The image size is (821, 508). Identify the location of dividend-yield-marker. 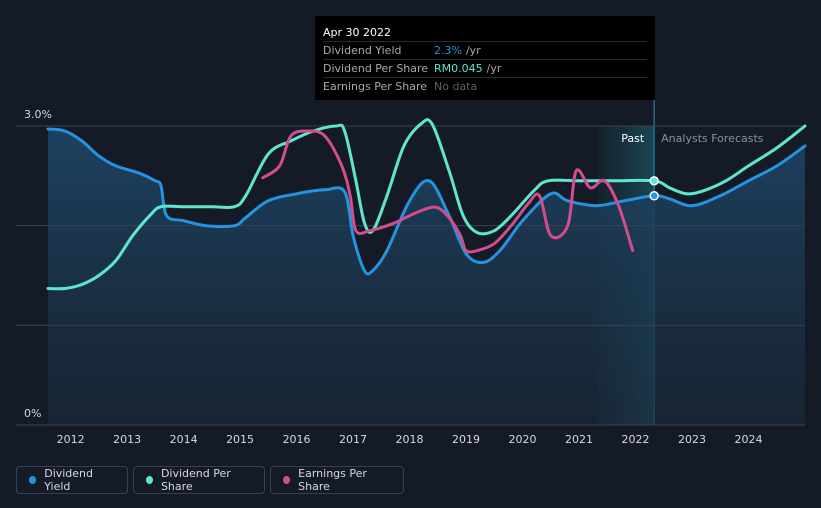
(654, 196).